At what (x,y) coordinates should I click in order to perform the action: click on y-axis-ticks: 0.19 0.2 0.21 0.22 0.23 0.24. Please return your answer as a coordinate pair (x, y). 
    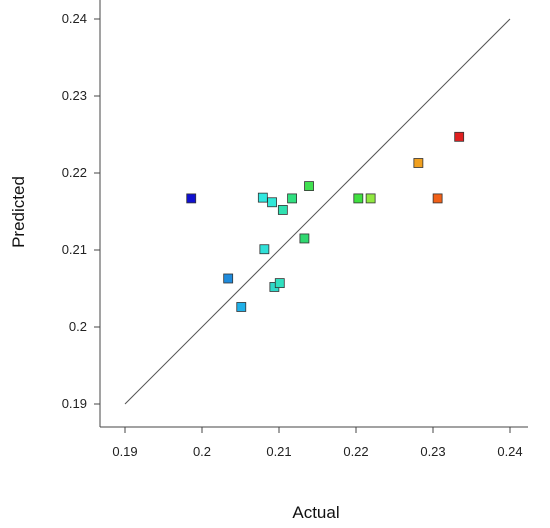
    Looking at the image, I should click on (81, 211).